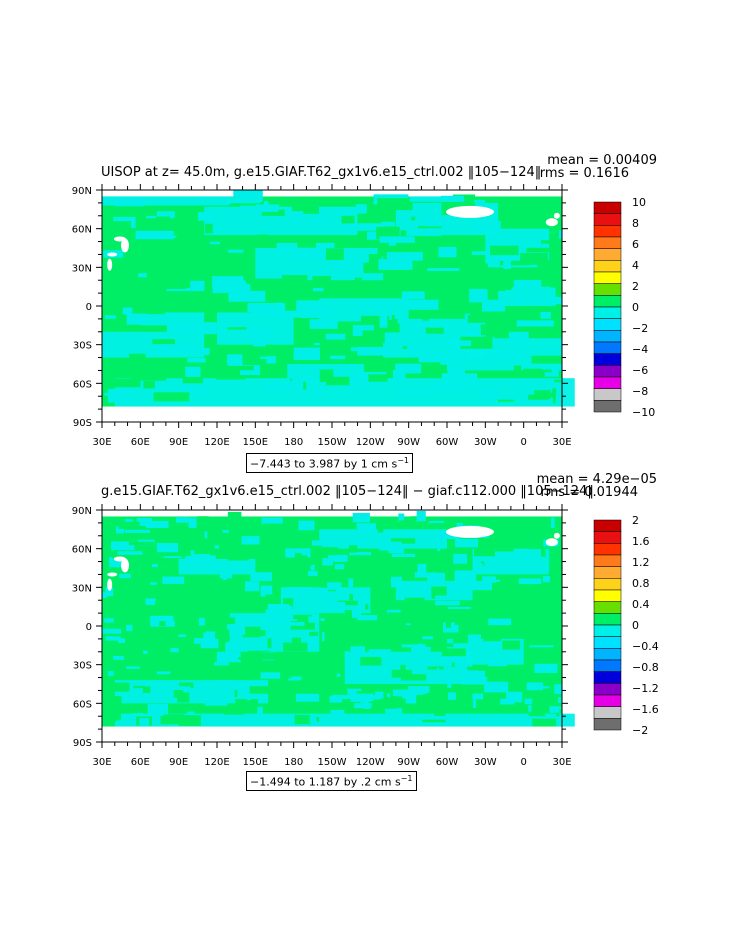  What do you see at coordinates (641, 541) in the screenshot?
I see `colorbar-label: 1.6` at bounding box center [641, 541].